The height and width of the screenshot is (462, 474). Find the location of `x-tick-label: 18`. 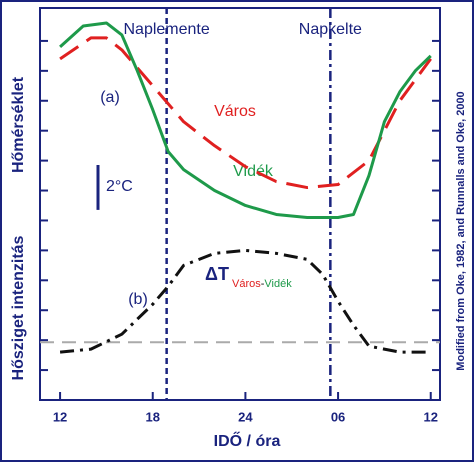

x-tick-label: 18 is located at coordinates (153, 416).